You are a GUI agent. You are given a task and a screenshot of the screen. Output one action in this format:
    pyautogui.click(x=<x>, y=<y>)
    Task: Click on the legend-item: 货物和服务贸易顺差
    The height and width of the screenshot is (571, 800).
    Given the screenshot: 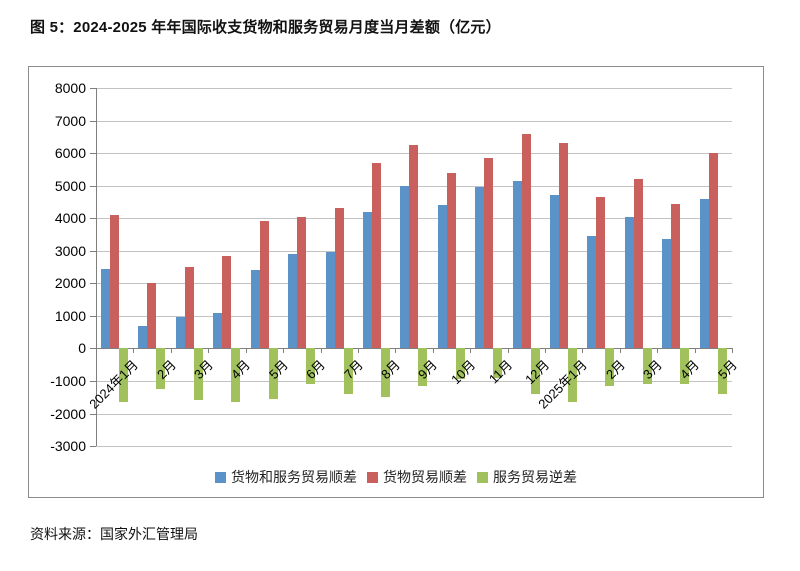 What is the action you would take?
    pyautogui.click(x=286, y=477)
    